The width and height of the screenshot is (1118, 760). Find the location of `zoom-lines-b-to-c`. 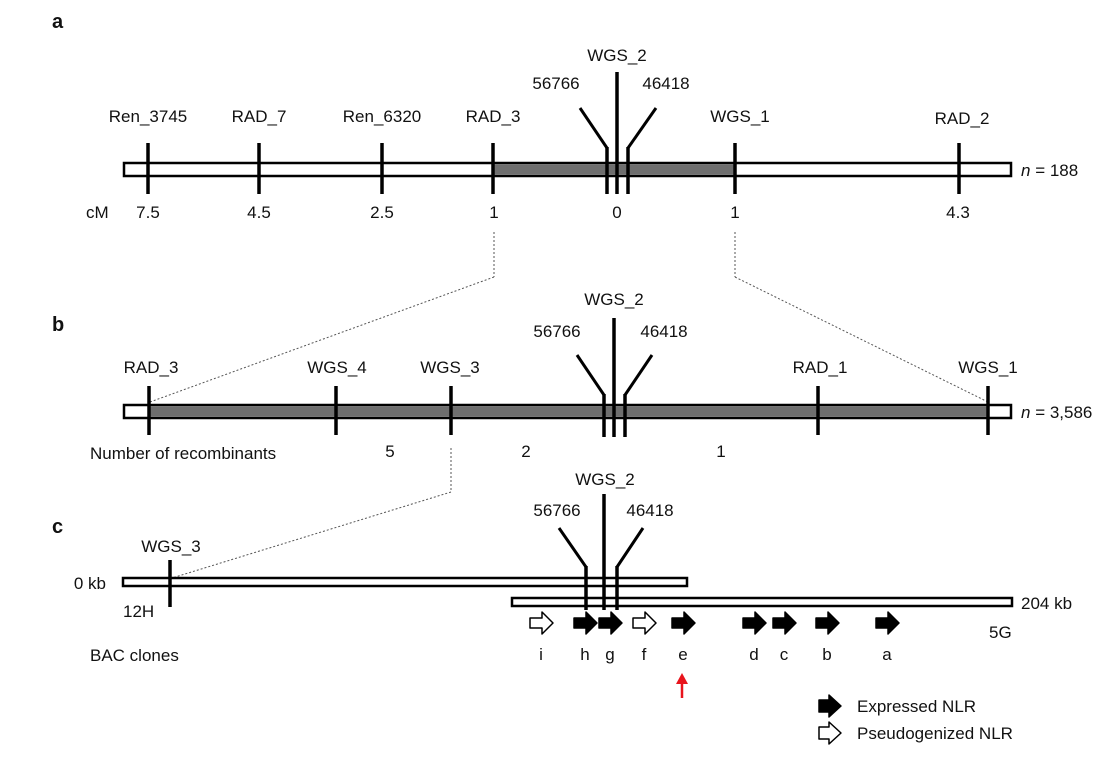

zoom-lines-b-to-c is located at coordinates (311, 513).